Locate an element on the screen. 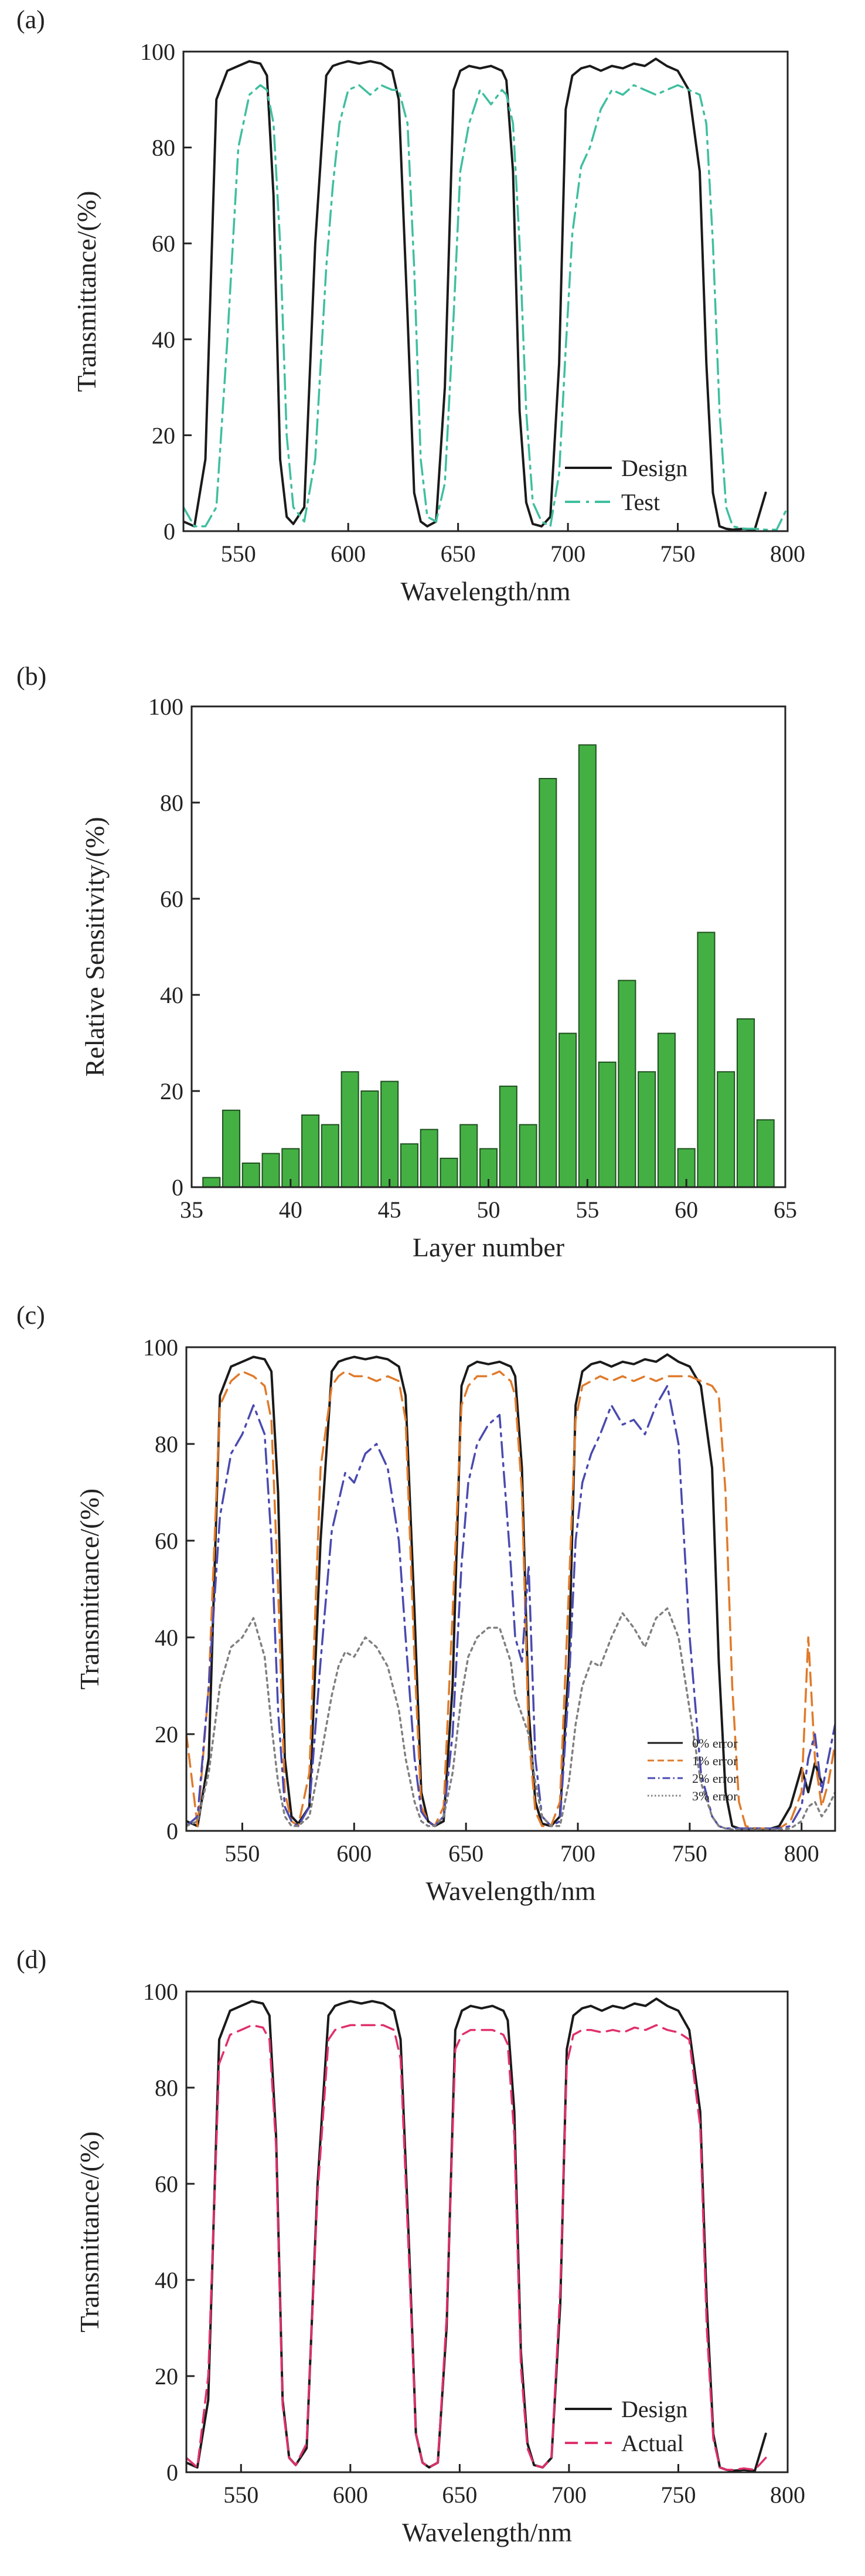 This screenshot has width=865, height=2576. x-tick-label: 45 is located at coordinates (390, 1210).